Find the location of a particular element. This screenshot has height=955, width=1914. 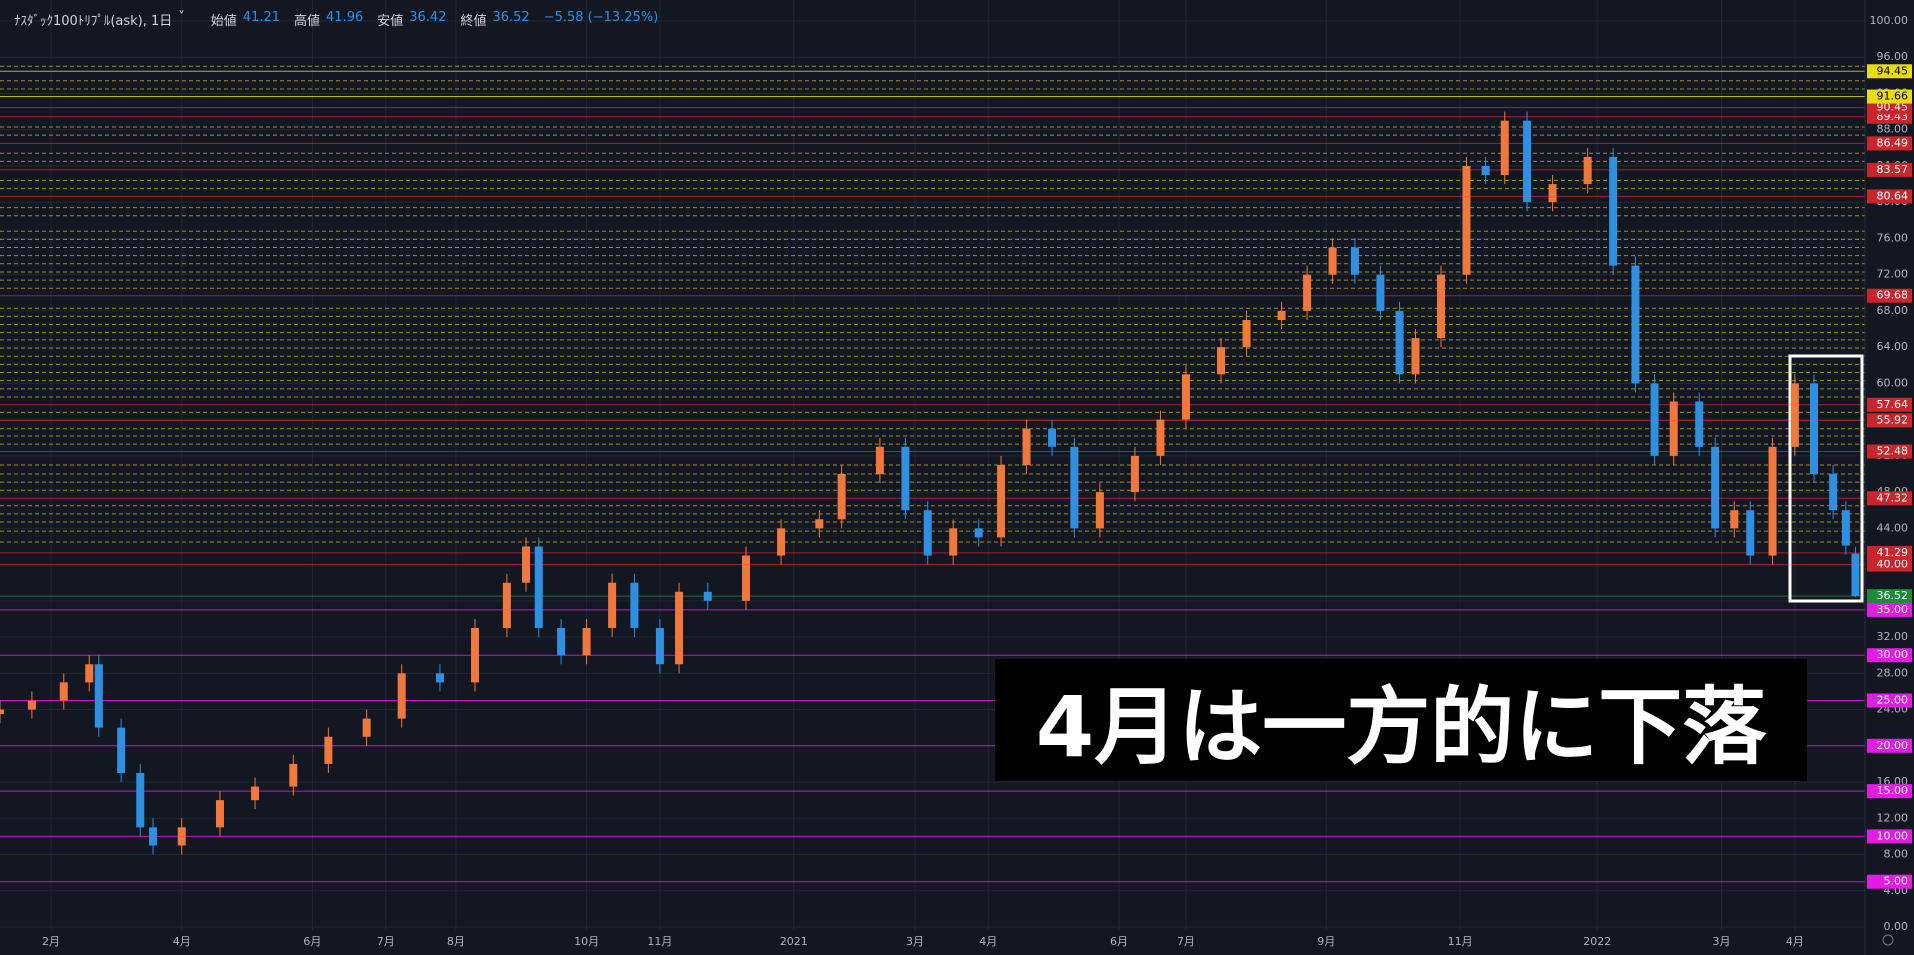

level-label: 36.52 is located at coordinates (1893, 595).